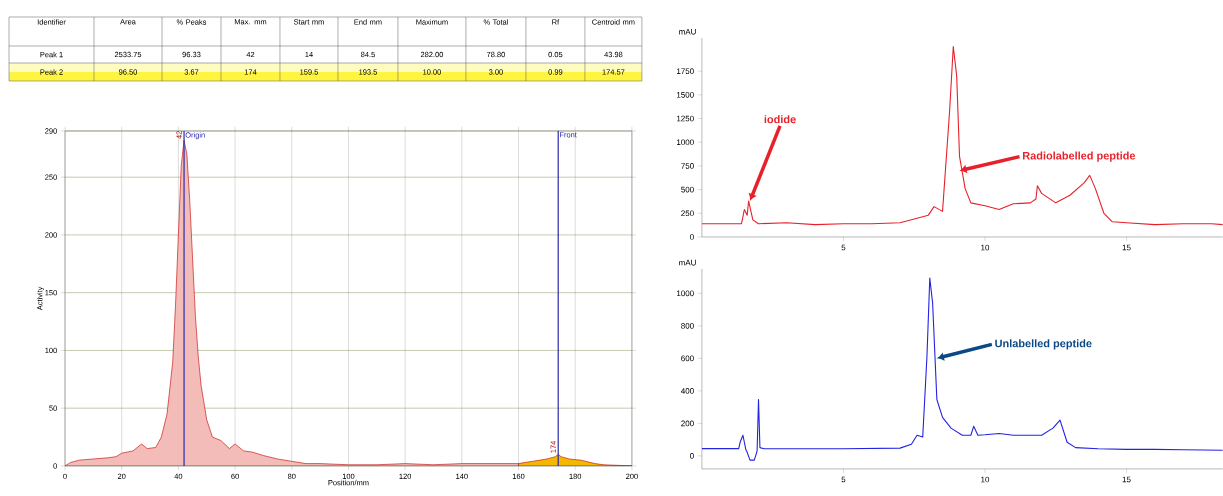  What do you see at coordinates (1043, 344) in the screenshot?
I see `annotation: Unlabelled peptide` at bounding box center [1043, 344].